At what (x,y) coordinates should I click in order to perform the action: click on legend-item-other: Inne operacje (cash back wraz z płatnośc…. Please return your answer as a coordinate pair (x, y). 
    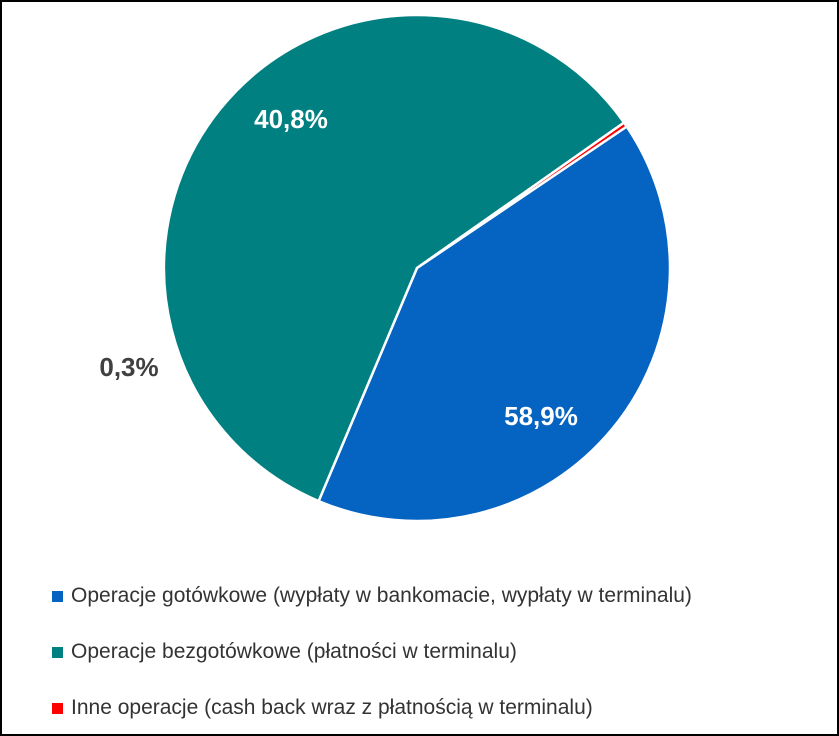
    Looking at the image, I should click on (442, 707).